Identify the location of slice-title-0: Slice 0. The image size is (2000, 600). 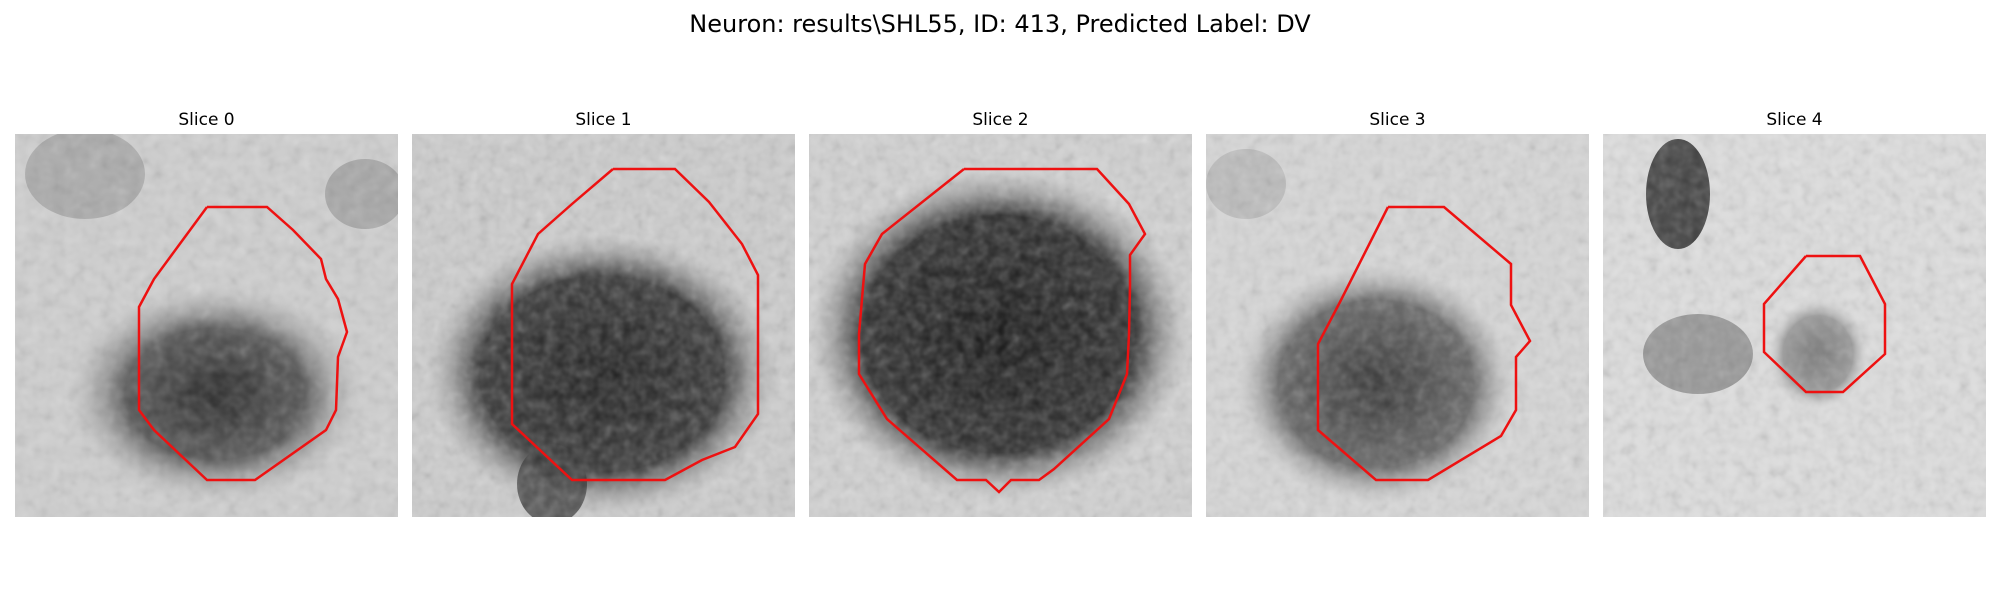
(206, 120).